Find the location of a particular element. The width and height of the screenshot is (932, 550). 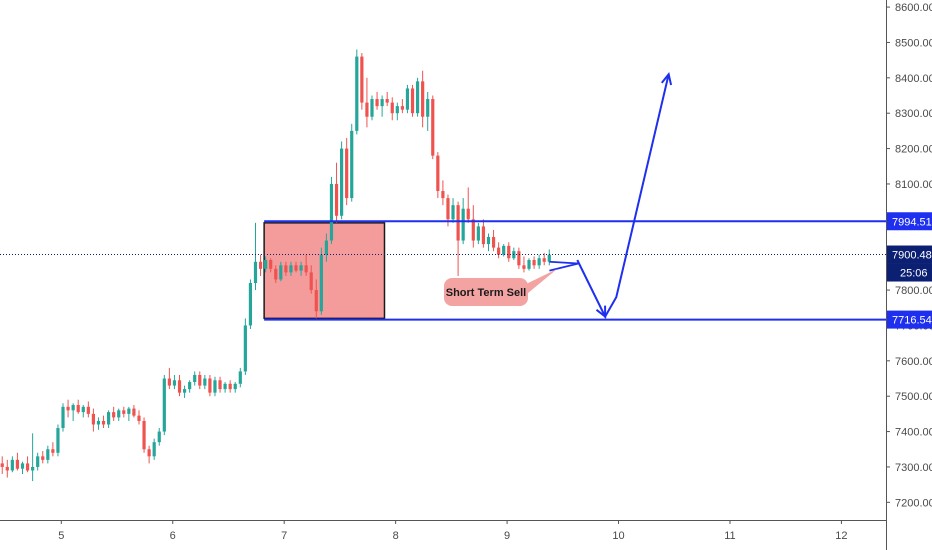

level-badge-text: 7716.54 is located at coordinates (912, 321).